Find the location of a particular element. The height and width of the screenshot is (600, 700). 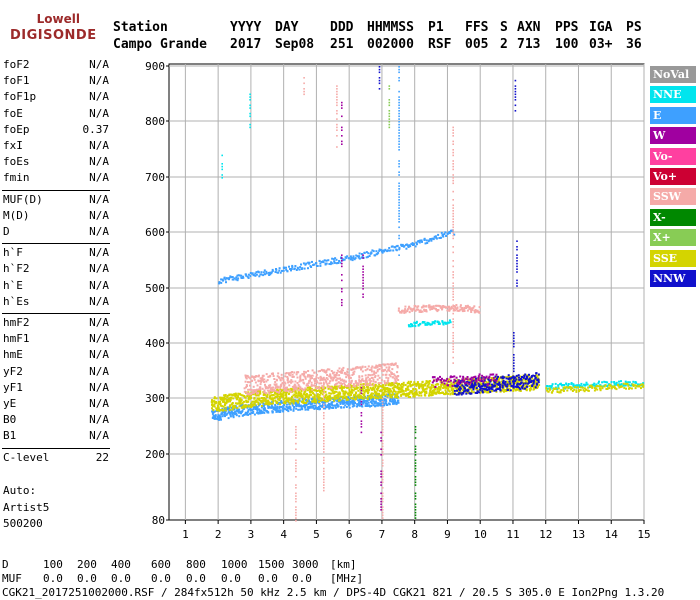

param-value: 0.37 is located at coordinates (96, 129).